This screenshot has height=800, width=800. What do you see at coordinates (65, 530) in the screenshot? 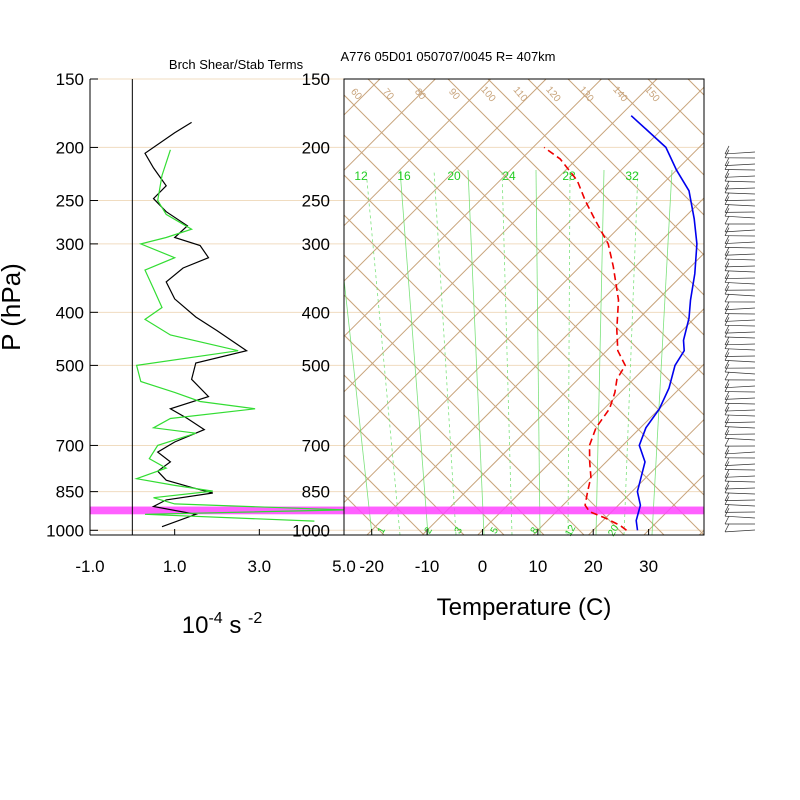
I see `left-y-tick-label: 1000` at bounding box center [65, 530].